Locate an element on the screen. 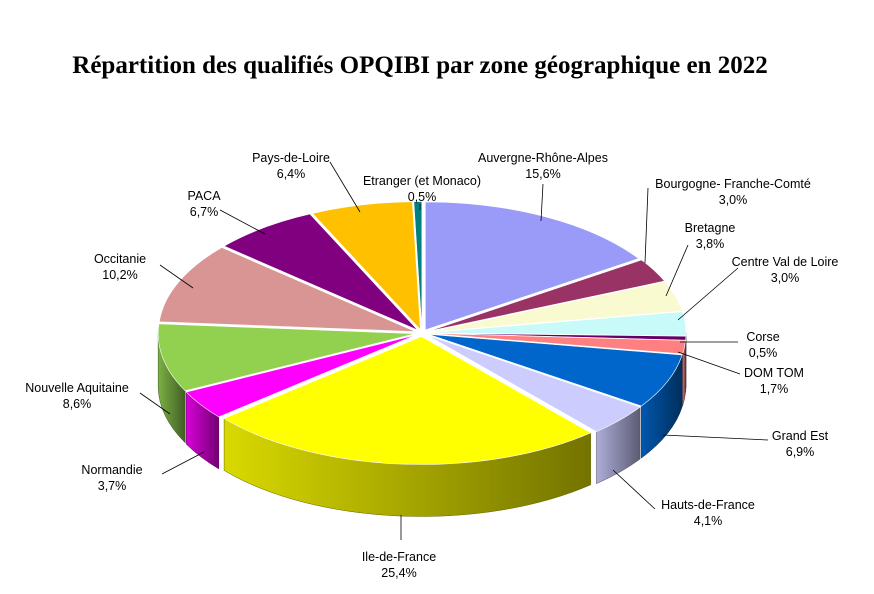 This screenshot has height=594, width=874. slice-value-label-9: 3,7% is located at coordinates (112, 486).